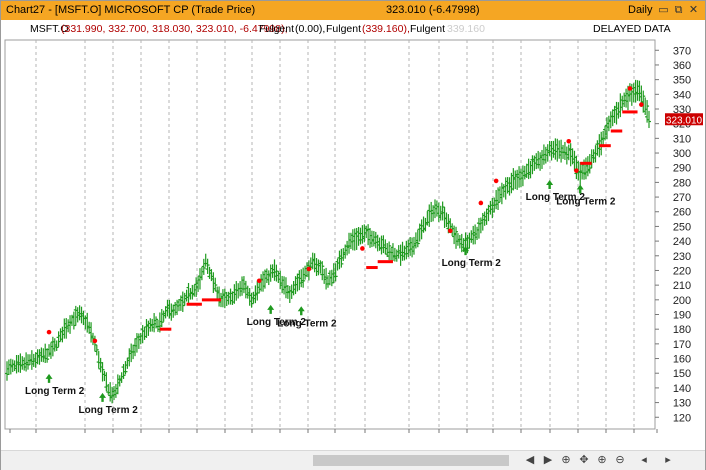  I want to click on zoom-in-icon: ⊕, so click(566, 460).